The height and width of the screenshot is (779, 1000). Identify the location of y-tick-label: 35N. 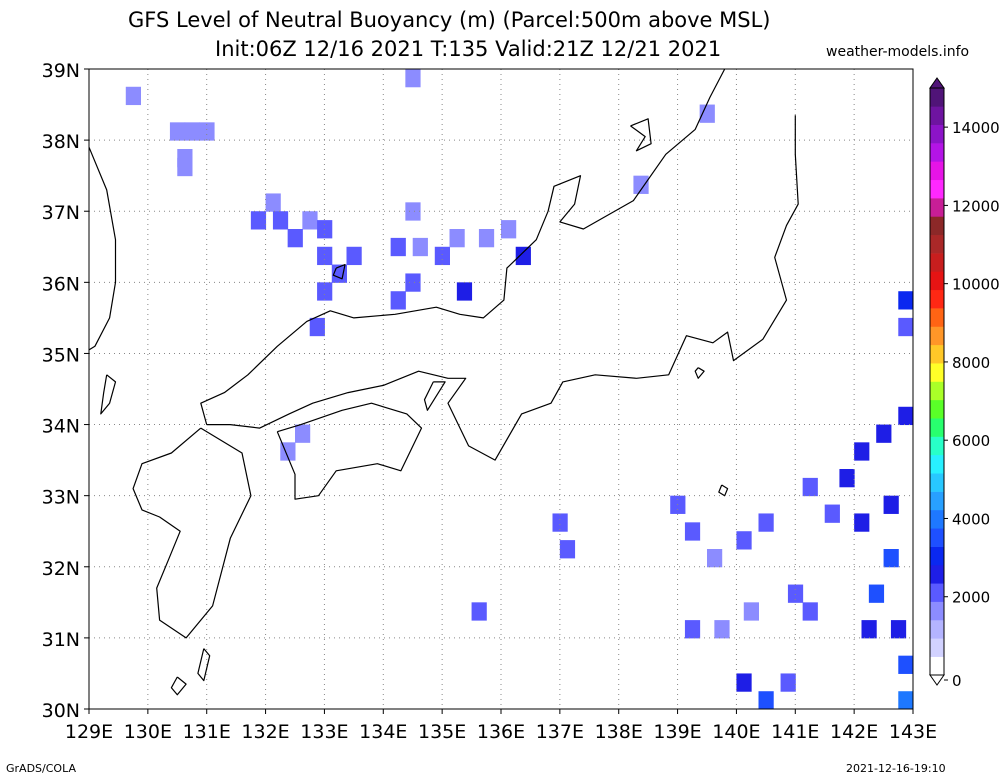
(61, 355).